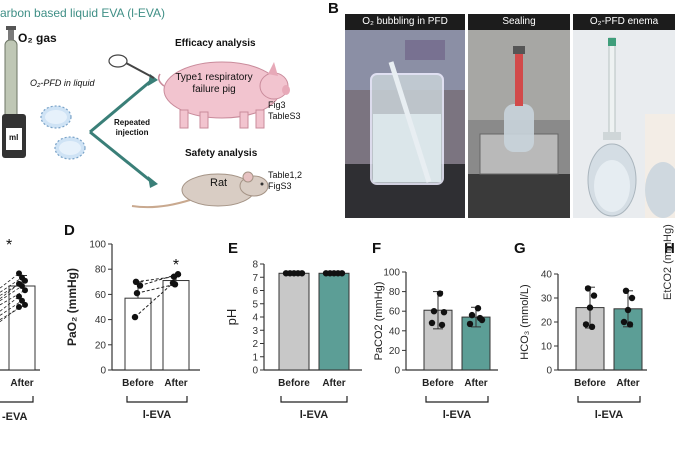  Describe the element at coordinates (37, 38) in the screenshot. I see `gas-label: O₂ gas` at that location.